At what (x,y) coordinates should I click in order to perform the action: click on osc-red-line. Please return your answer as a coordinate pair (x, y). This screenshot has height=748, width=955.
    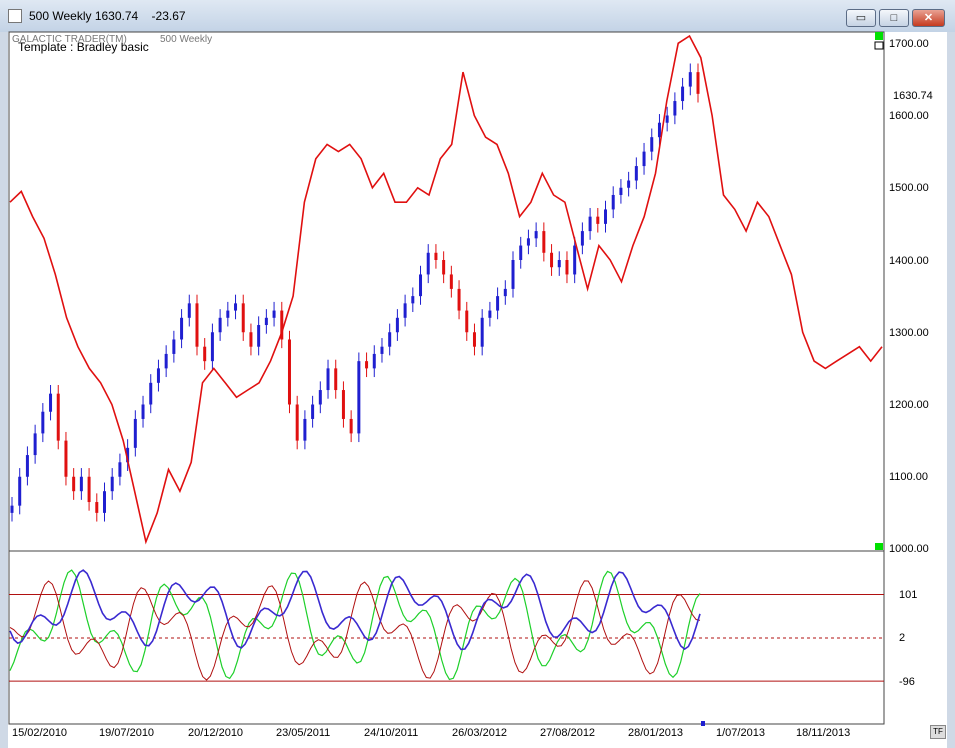
    Looking at the image, I should click on (355, 630).